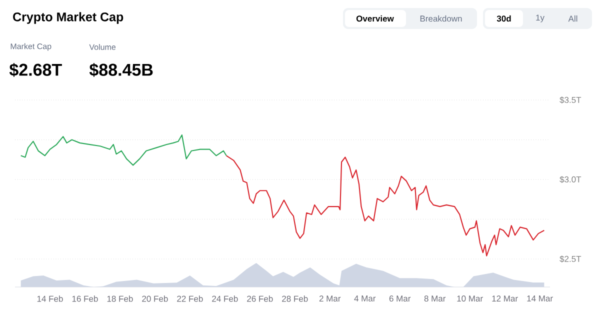  What do you see at coordinates (573, 18) in the screenshot?
I see `text: All` at bounding box center [573, 18].